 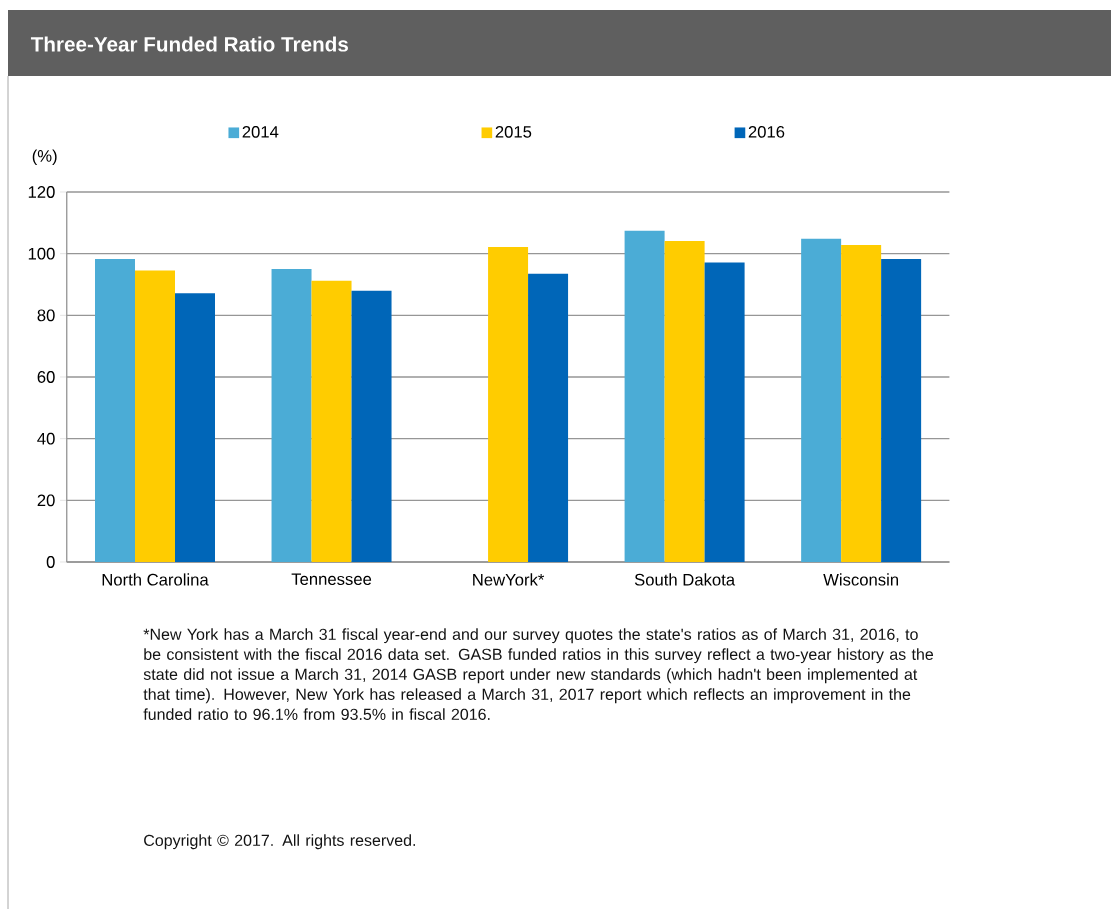 I want to click on legend-label: 2016, so click(x=766, y=131).